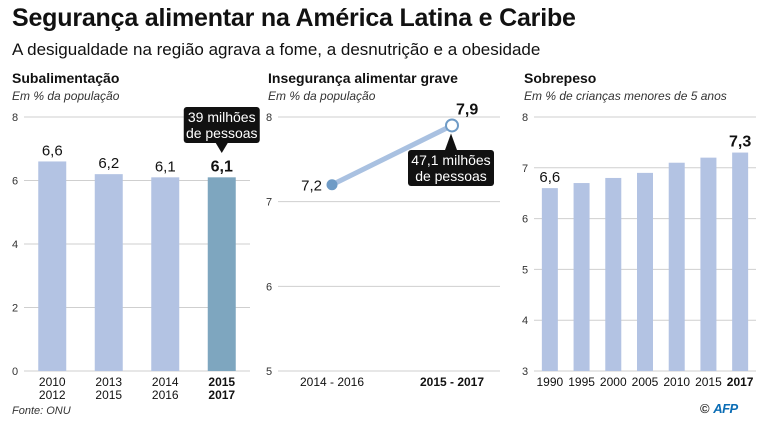  What do you see at coordinates (525, 372) in the screenshot?
I see `chart3-ytick-label: 3` at bounding box center [525, 372].